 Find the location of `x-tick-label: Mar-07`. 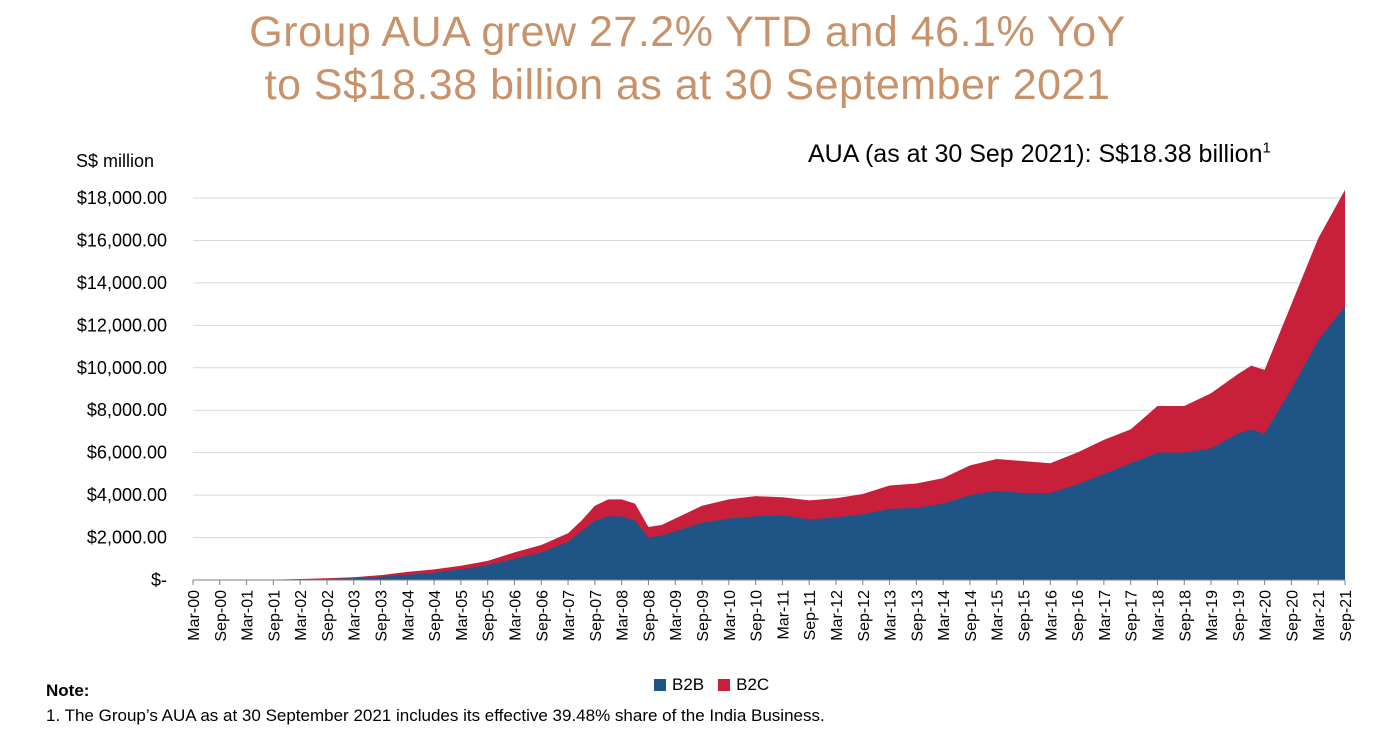

x-tick-label: Mar-07 is located at coordinates (569, 615).